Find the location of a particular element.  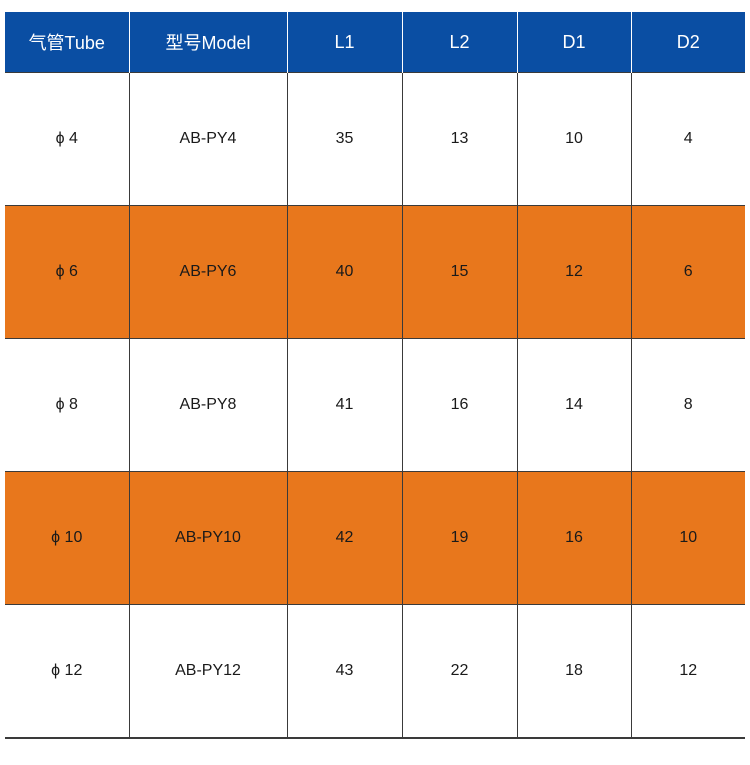

cell-d1: 10 is located at coordinates (574, 139).